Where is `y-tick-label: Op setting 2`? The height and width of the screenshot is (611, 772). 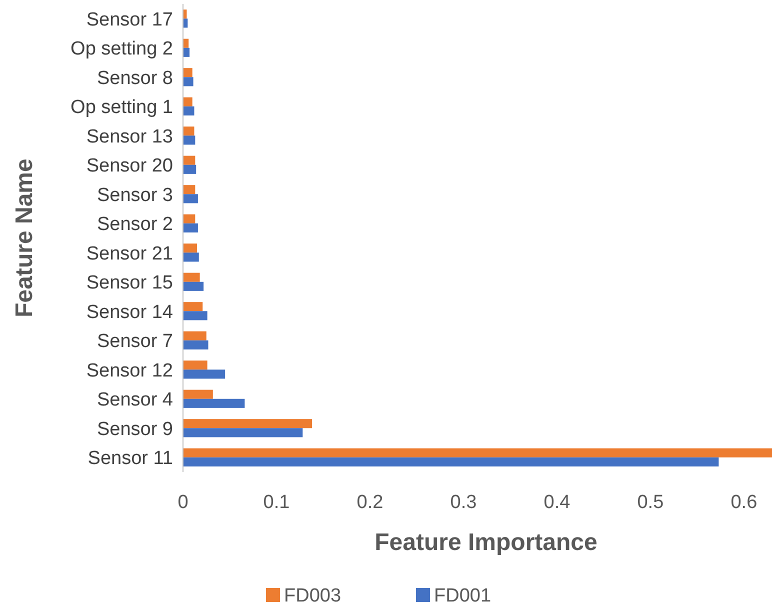
y-tick-label: Op setting 2 is located at coordinates (121, 49).